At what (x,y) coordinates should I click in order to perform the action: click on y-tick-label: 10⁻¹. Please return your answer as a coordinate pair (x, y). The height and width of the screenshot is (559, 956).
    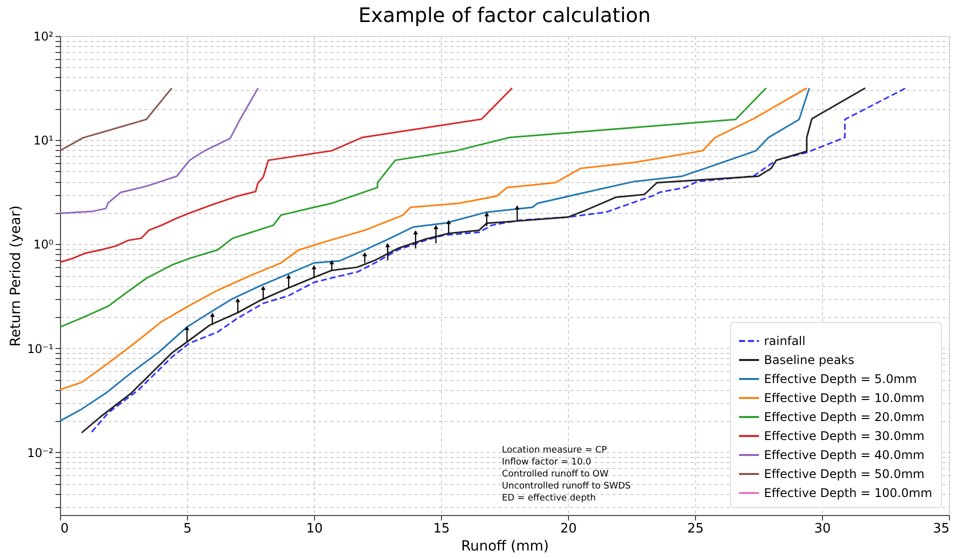
    Looking at the image, I should click on (40, 349).